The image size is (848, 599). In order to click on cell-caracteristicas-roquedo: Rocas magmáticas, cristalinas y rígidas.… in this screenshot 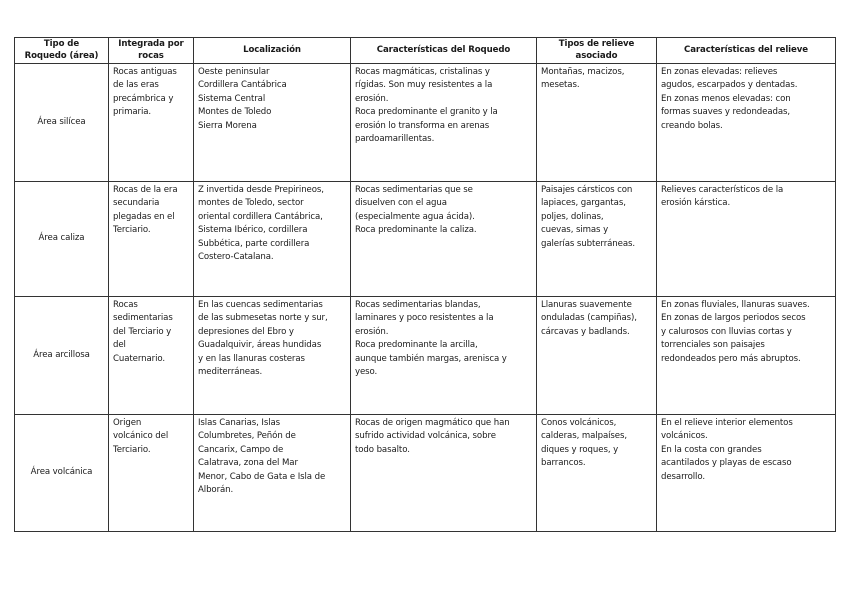, I will do `click(443, 122)`.